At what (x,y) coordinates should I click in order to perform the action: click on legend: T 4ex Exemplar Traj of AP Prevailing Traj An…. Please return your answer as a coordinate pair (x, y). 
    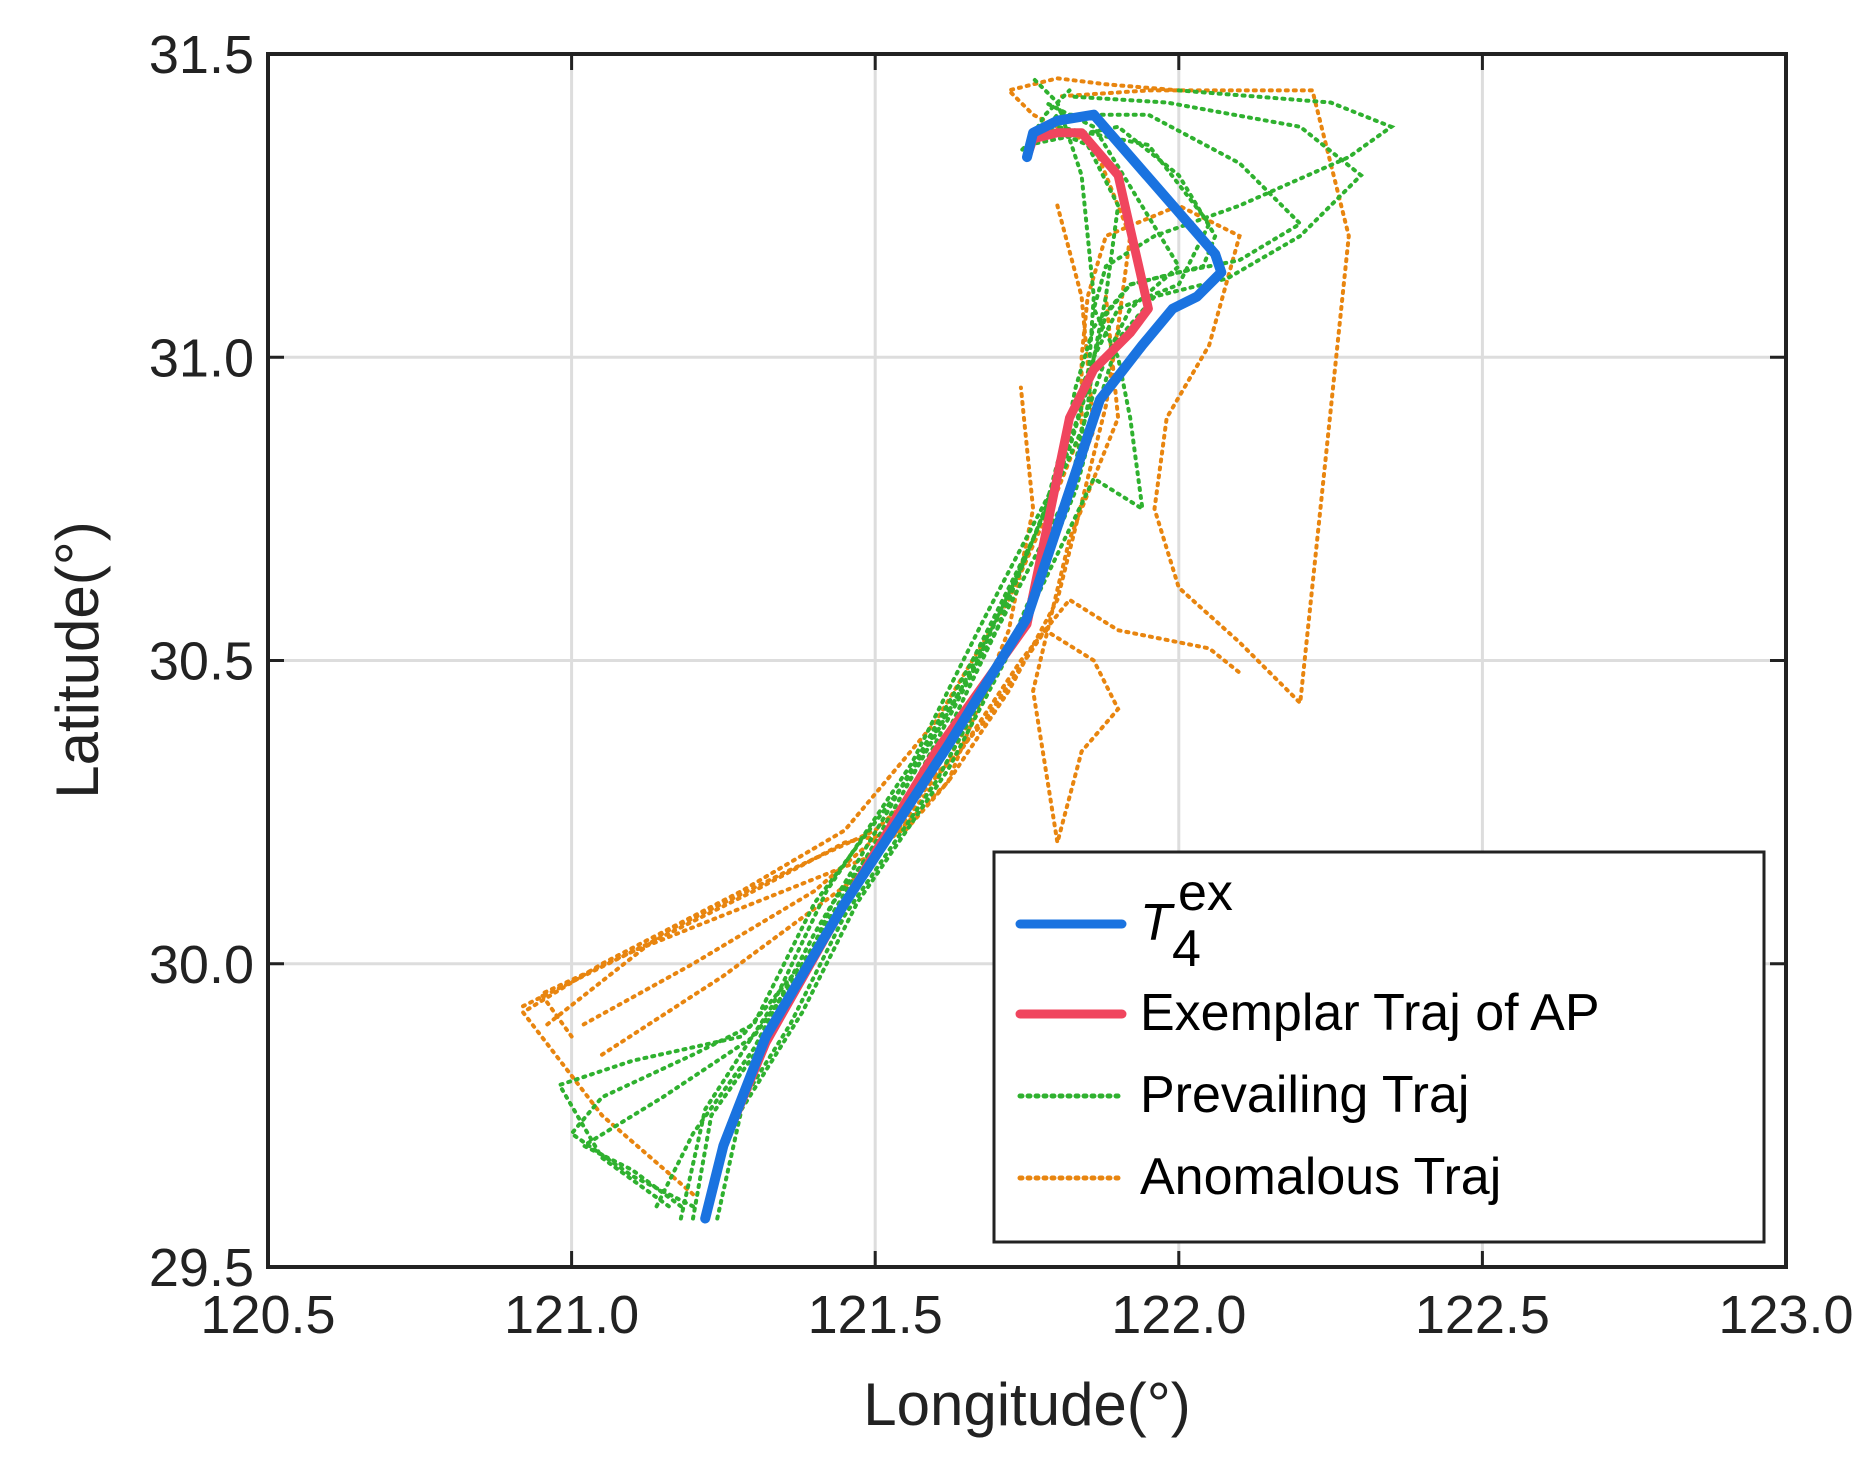
    Looking at the image, I should click on (1379, 1047).